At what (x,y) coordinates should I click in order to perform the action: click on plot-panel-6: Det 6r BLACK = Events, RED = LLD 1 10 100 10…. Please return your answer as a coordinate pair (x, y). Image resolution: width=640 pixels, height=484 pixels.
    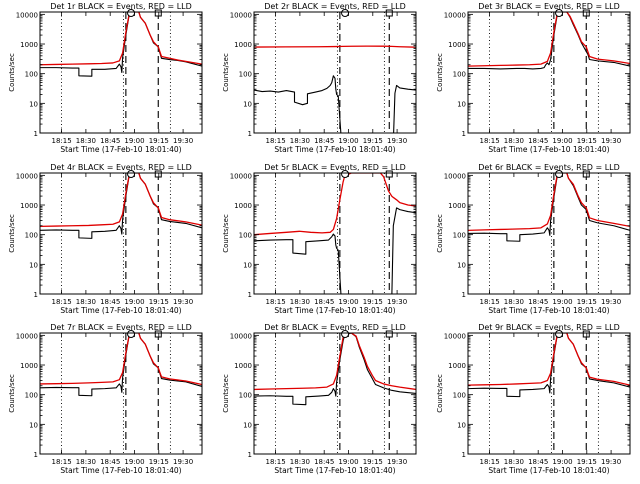
    Looking at the image, I should click on (533, 239).